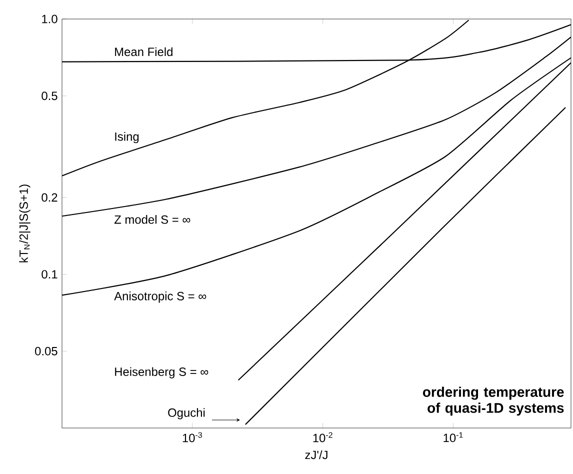  I want to click on series-label: Anisotropic S = ∞, so click(160, 297).